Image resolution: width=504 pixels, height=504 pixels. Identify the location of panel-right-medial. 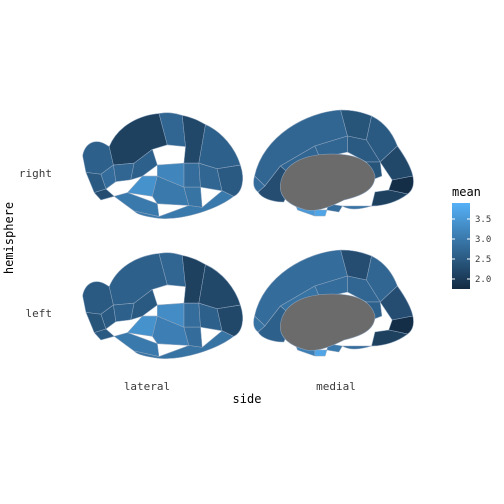
(333, 163).